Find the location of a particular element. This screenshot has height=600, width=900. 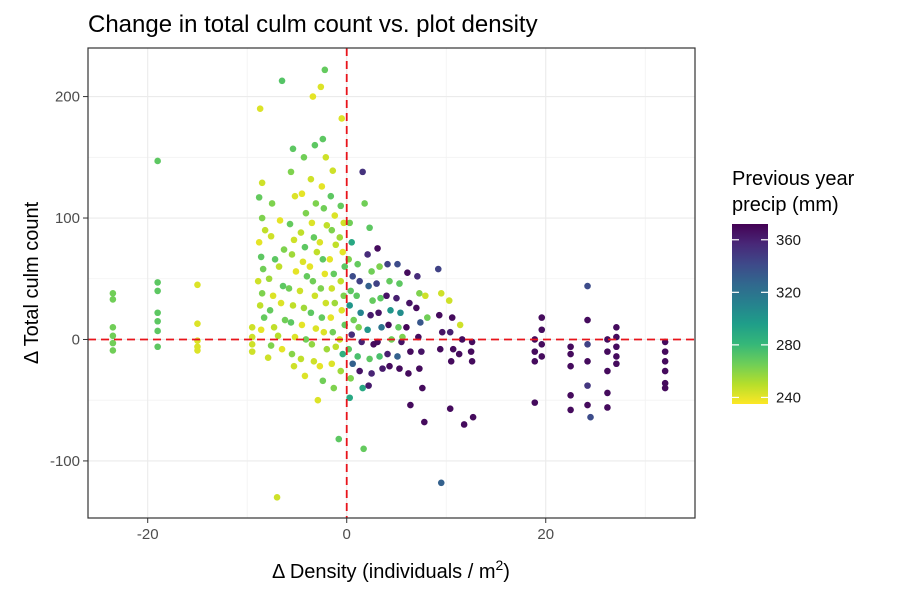

legend-title-line1: Previous year is located at coordinates (793, 179).